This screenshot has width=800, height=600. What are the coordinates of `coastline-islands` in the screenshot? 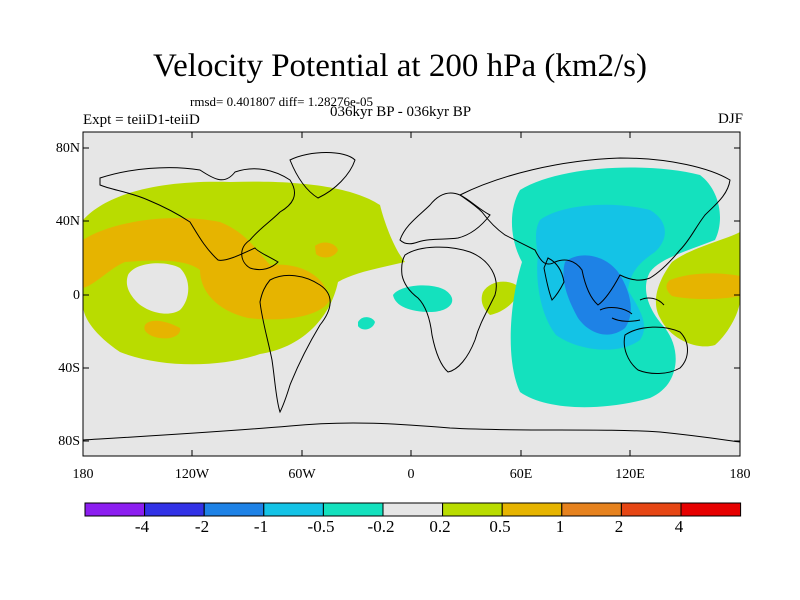 It's located at (632, 309).